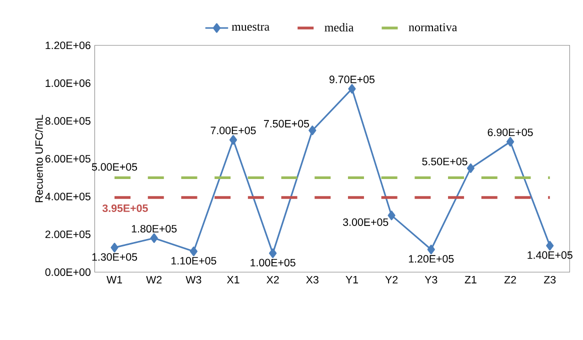  Describe the element at coordinates (68, 45) in the screenshot. I see `y-tick-label: 1.20E+06` at that location.